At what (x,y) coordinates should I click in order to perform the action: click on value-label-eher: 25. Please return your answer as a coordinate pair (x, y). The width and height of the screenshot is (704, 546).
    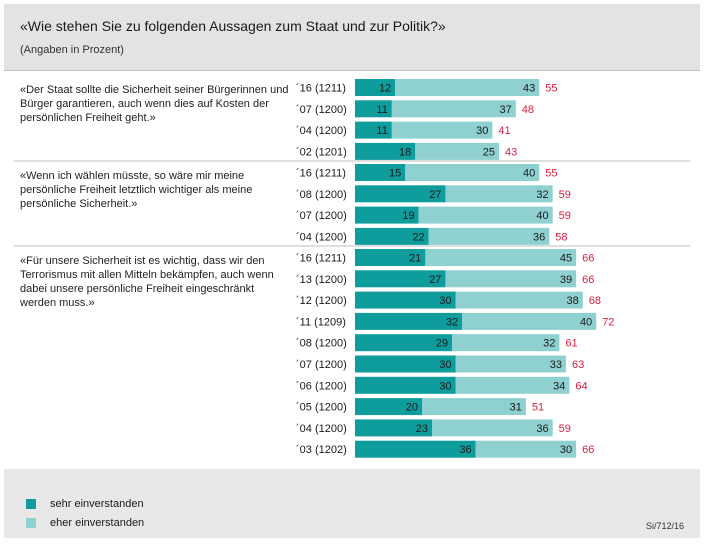
    Looking at the image, I should click on (489, 152).